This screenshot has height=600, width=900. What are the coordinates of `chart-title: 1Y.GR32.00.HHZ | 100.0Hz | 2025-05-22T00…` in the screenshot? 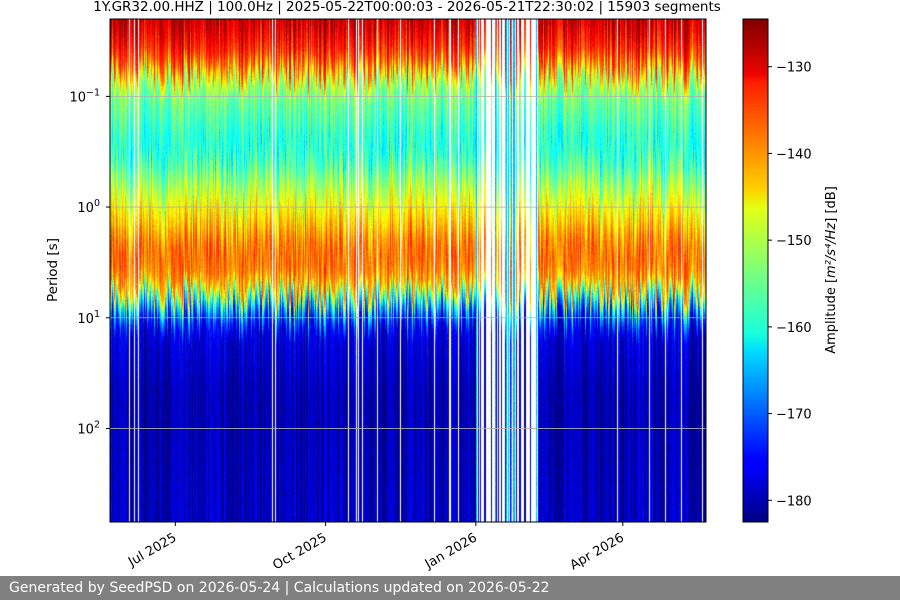 It's located at (407, 7).